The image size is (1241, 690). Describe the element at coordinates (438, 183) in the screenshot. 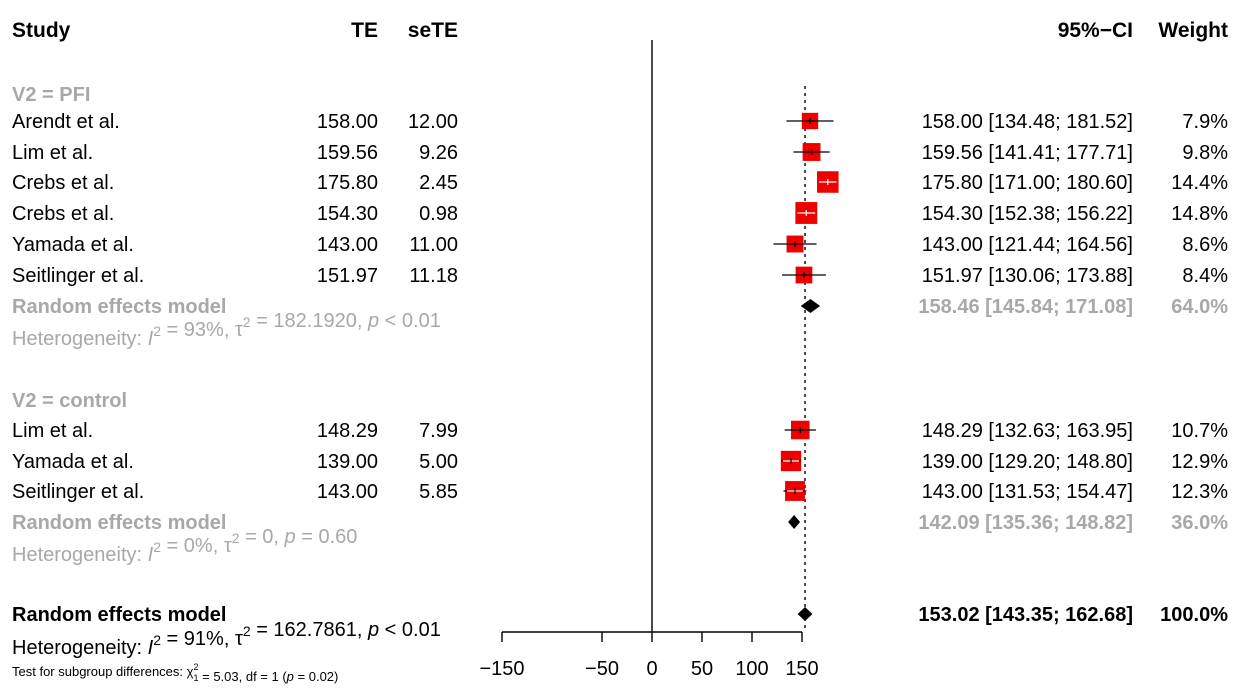

I see `study-sete: 2.45` at that location.